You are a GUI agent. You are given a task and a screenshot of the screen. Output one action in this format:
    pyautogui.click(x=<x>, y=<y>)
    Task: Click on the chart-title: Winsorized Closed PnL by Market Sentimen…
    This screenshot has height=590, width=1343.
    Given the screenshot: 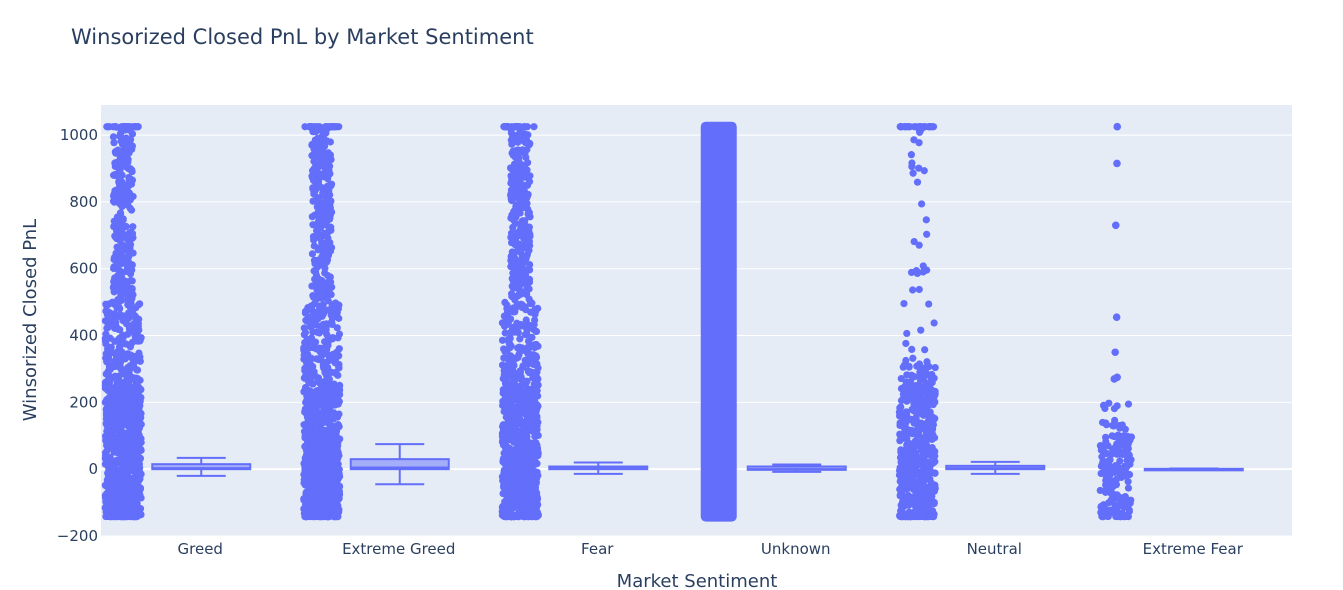 What is the action you would take?
    pyautogui.click(x=302, y=37)
    